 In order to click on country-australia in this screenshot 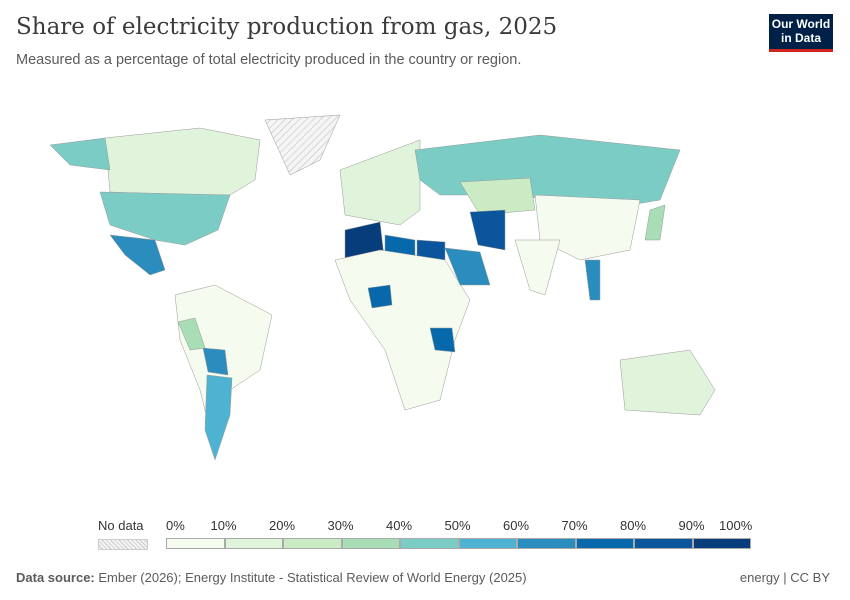, I will do `click(667, 382)`.